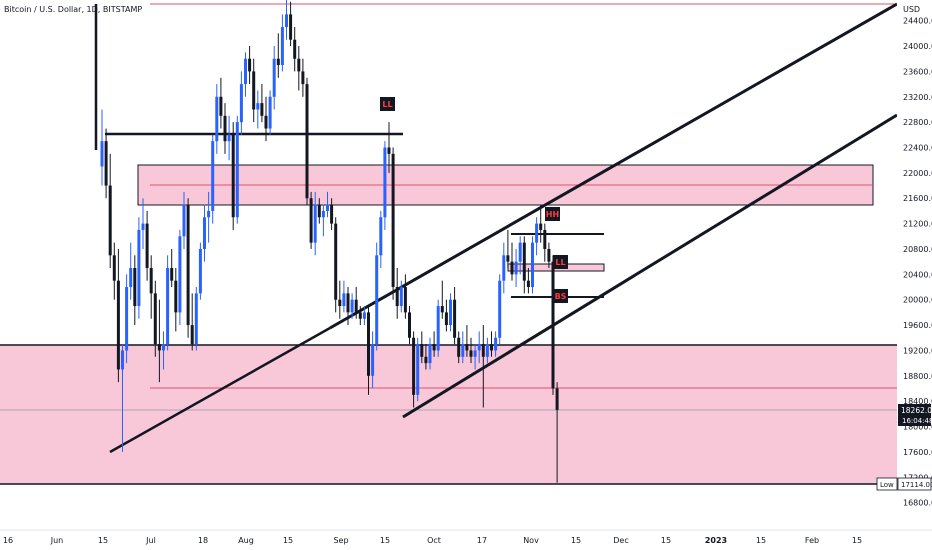 This screenshot has width=932, height=550. I want to click on label-bos: BS, so click(561, 296).